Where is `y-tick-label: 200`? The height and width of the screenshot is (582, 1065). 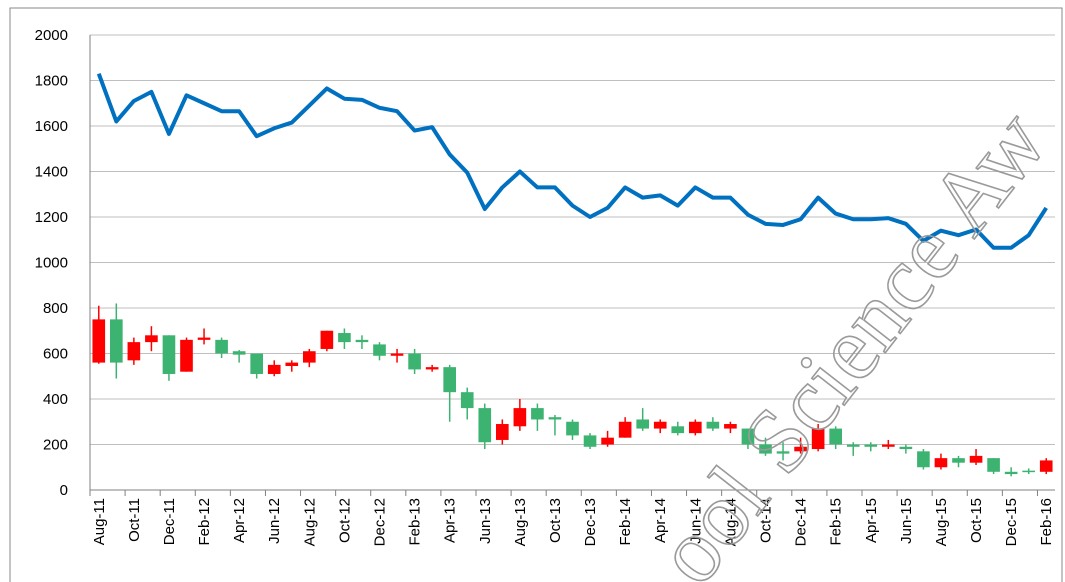 y-tick-label: 200 is located at coordinates (55, 445).